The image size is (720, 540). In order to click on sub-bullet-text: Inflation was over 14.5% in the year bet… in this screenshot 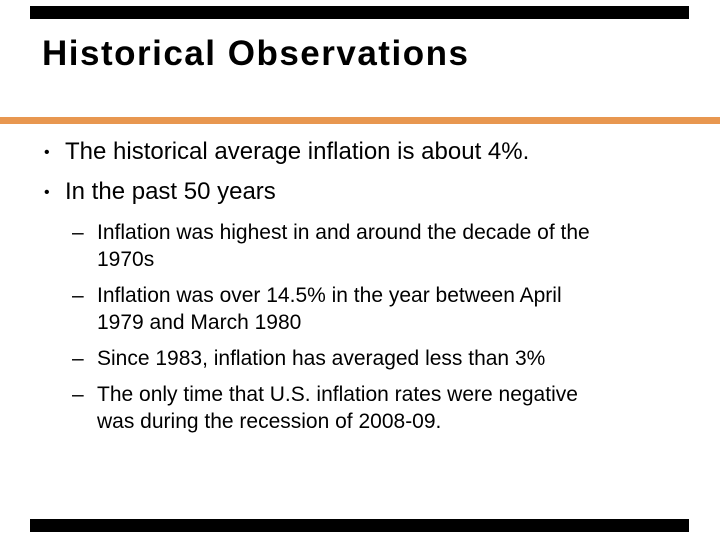, I will do `click(329, 295)`.